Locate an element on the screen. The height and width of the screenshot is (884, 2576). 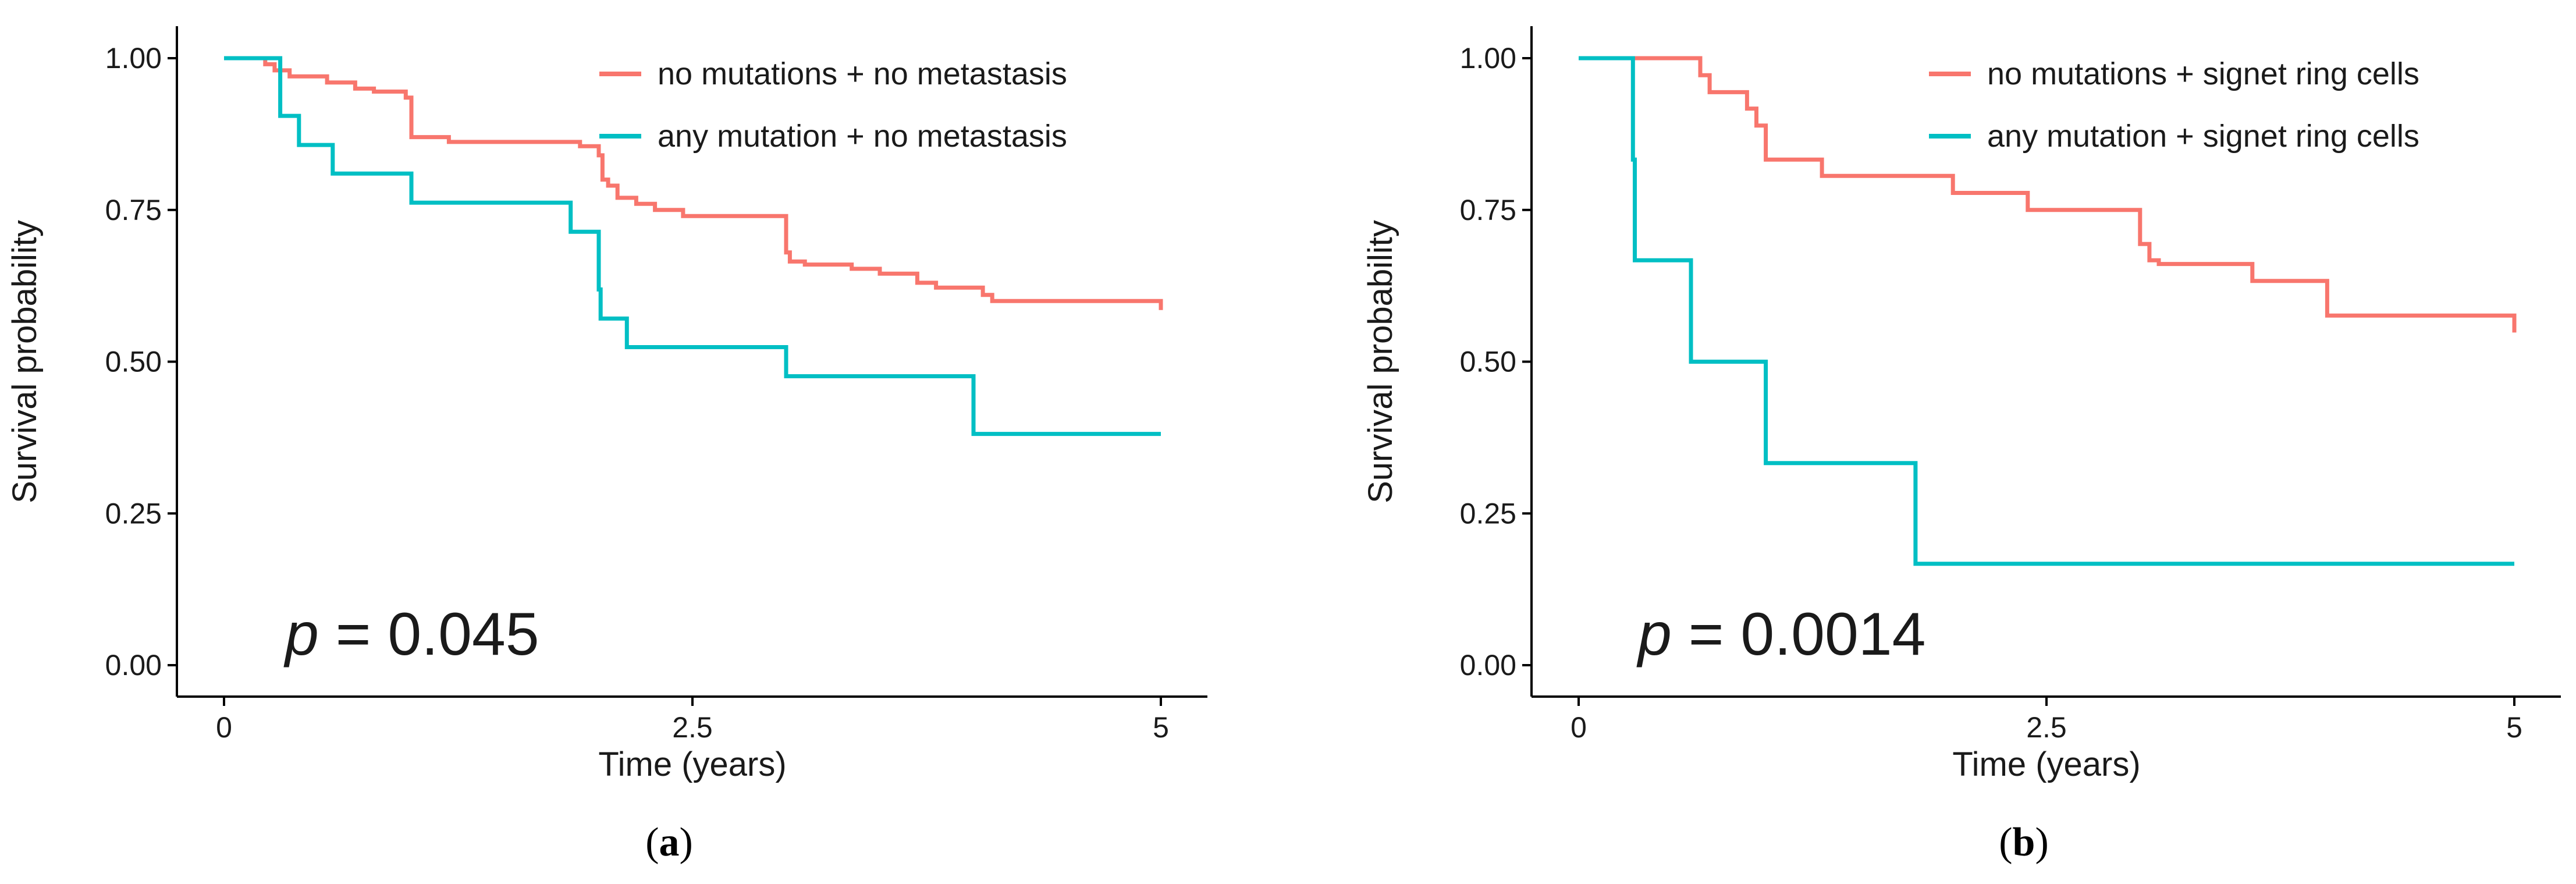
panel-caption: (a) is located at coordinates (669, 842).